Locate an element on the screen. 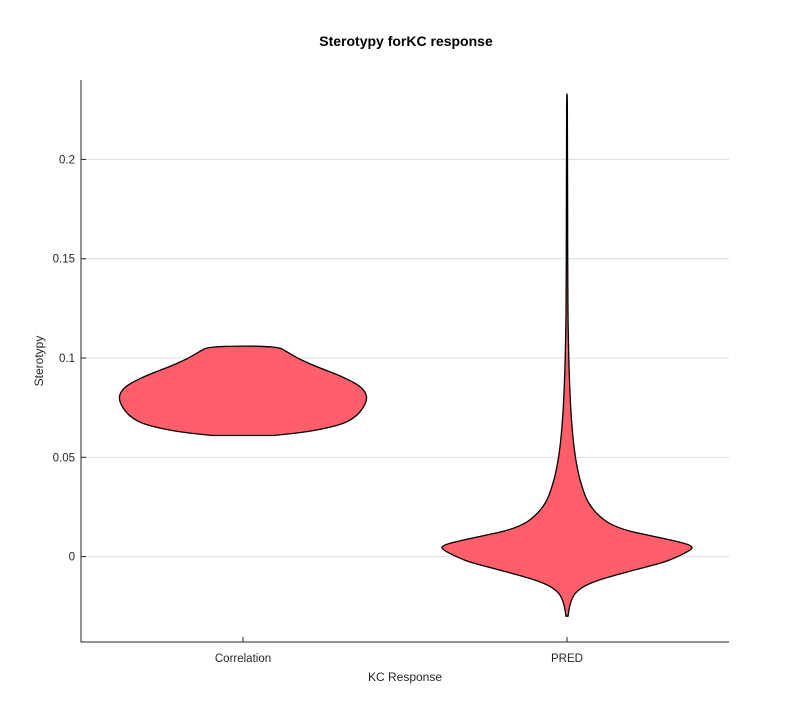 The image size is (787, 712). y-axis-label: Sterotypy is located at coordinates (39, 361).